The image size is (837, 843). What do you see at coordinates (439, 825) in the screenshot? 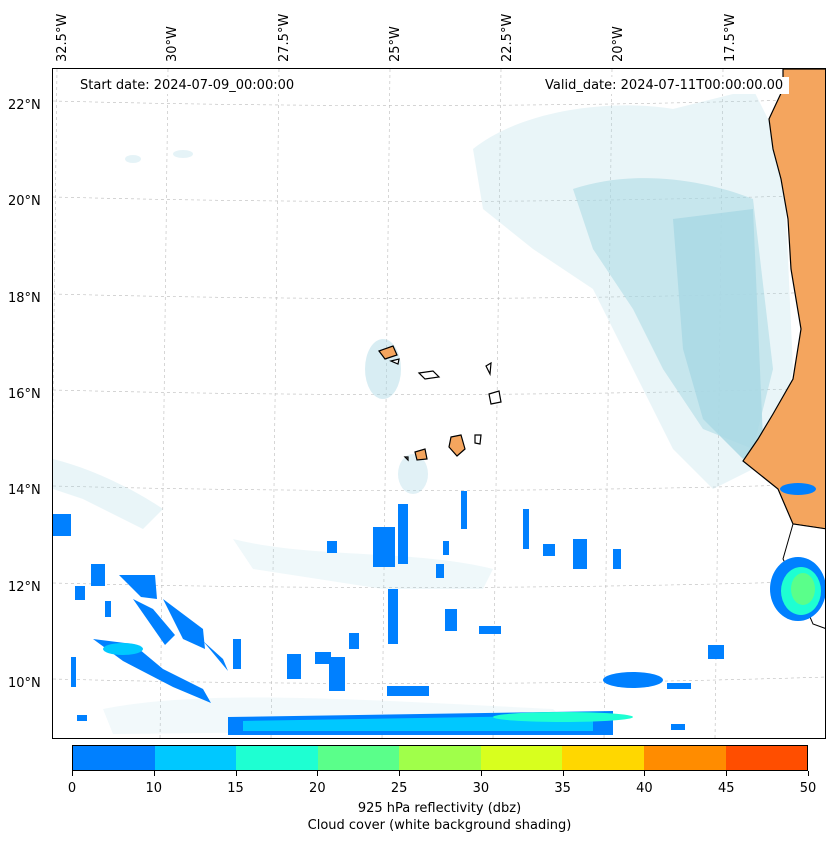
I see `colorbar-sublabel: Cloud cover (white background shading)` at bounding box center [439, 825].